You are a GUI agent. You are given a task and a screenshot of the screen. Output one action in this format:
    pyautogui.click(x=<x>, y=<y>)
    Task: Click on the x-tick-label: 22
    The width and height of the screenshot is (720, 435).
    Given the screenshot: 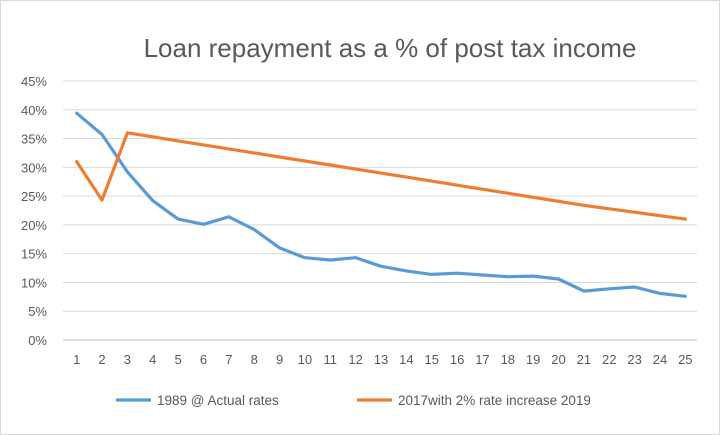 What is the action you would take?
    pyautogui.click(x=609, y=359)
    